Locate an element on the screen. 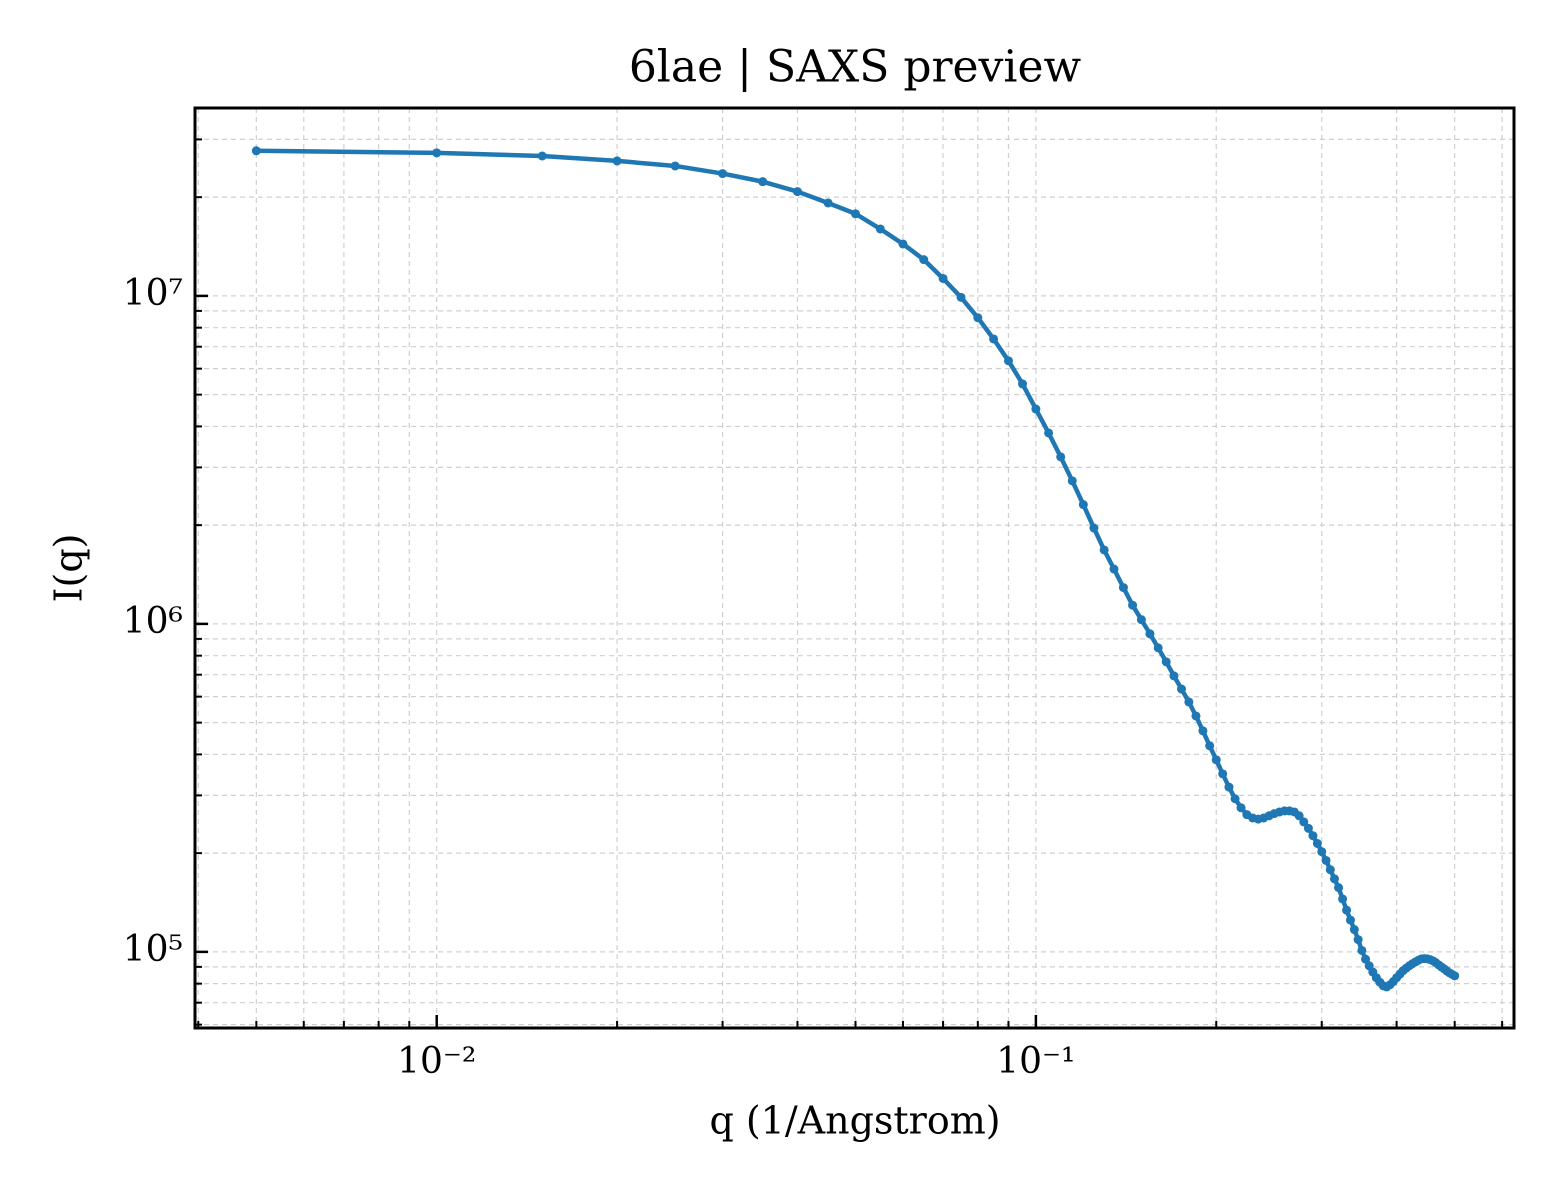 The image size is (1560, 1200). y-tick-label: 10⁷ is located at coordinates (153, 293).